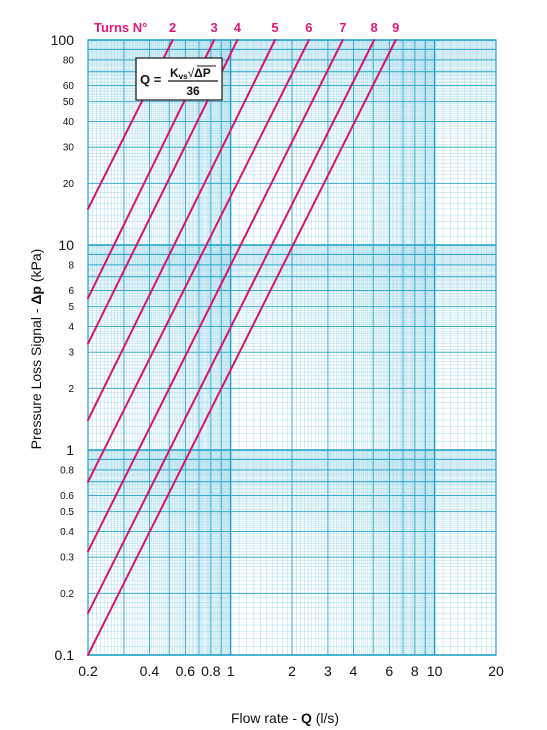 This screenshot has height=730, width=547. What do you see at coordinates (66, 245) in the screenshot?
I see `y-tick-label: 10` at bounding box center [66, 245].